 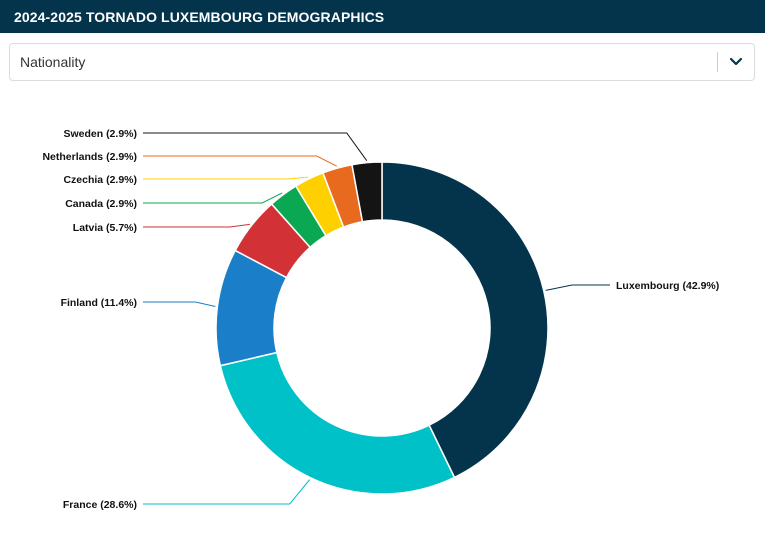 I want to click on pie-slice-sweden, so click(x=367, y=192).